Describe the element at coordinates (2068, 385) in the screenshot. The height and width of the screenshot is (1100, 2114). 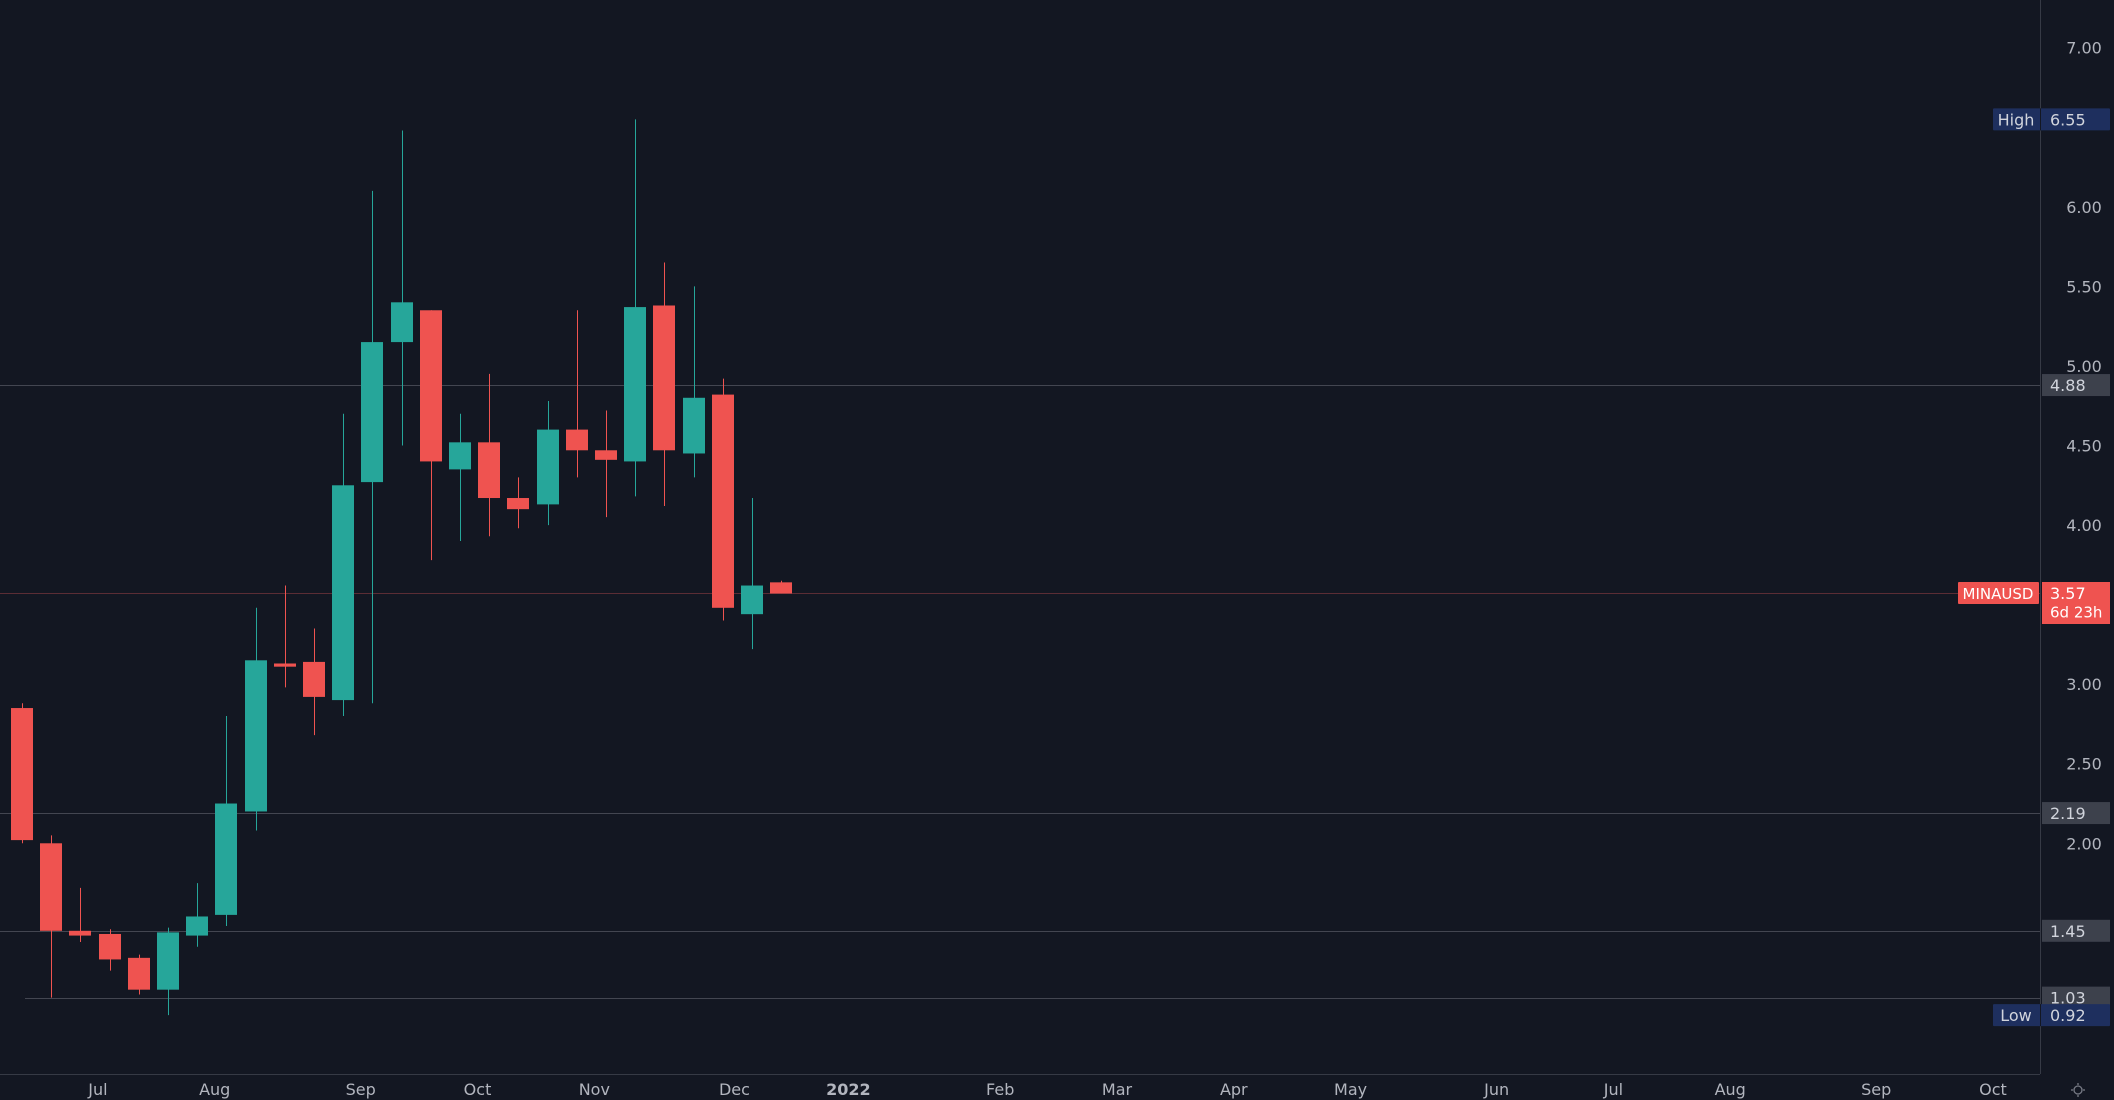
I see `level-price-label-text: 4.88` at that location.